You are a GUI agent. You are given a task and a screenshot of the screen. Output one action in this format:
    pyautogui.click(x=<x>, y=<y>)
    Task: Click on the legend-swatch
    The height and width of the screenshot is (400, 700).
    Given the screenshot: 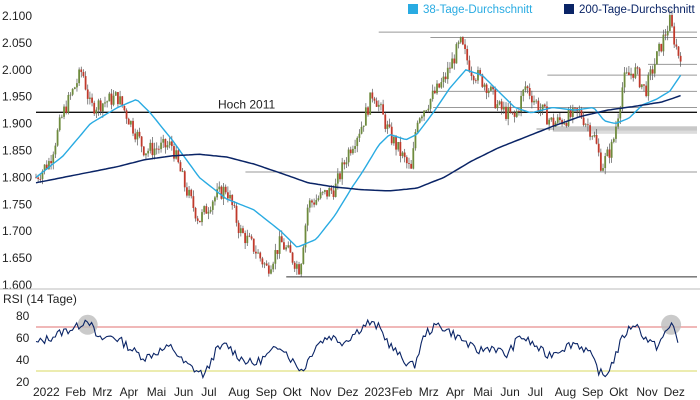 What is the action you would take?
    pyautogui.click(x=413, y=9)
    